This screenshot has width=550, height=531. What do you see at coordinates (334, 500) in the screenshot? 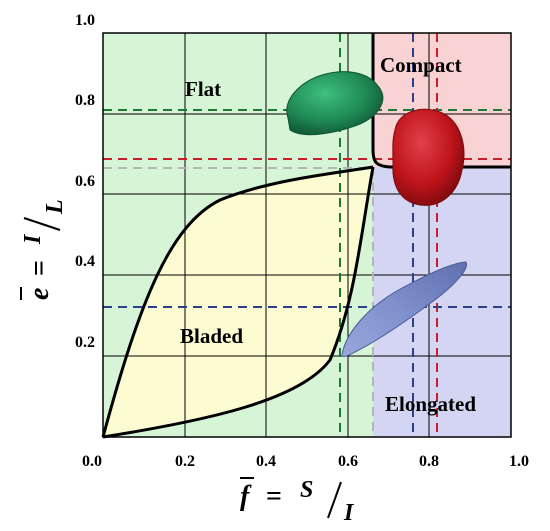
I see `x-title-slash` at bounding box center [334, 500].